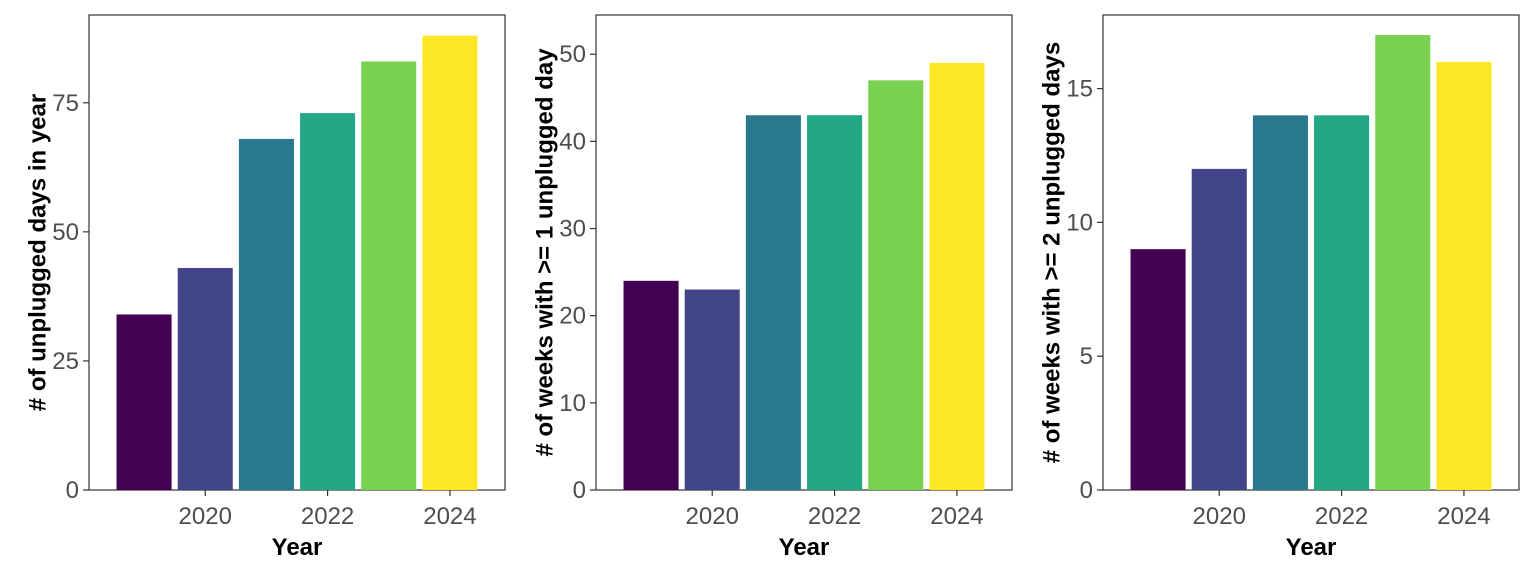  What do you see at coordinates (1079, 89) in the screenshot?
I see `y-tick-label: 15` at bounding box center [1079, 89].